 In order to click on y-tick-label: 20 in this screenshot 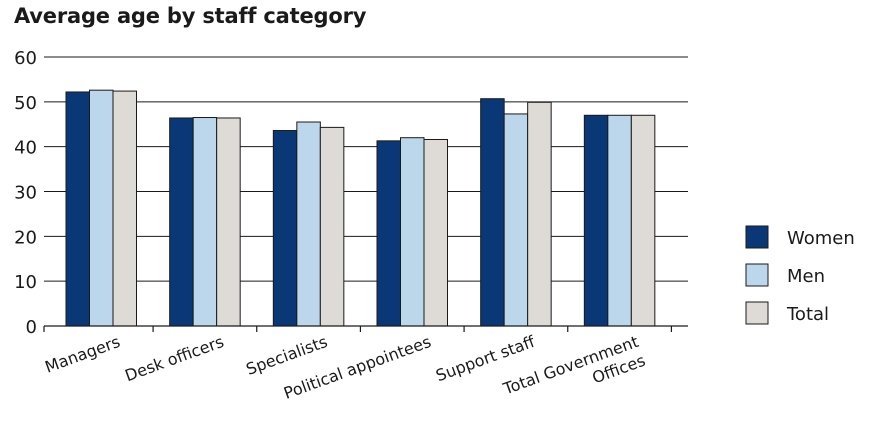, I will do `click(25, 237)`.